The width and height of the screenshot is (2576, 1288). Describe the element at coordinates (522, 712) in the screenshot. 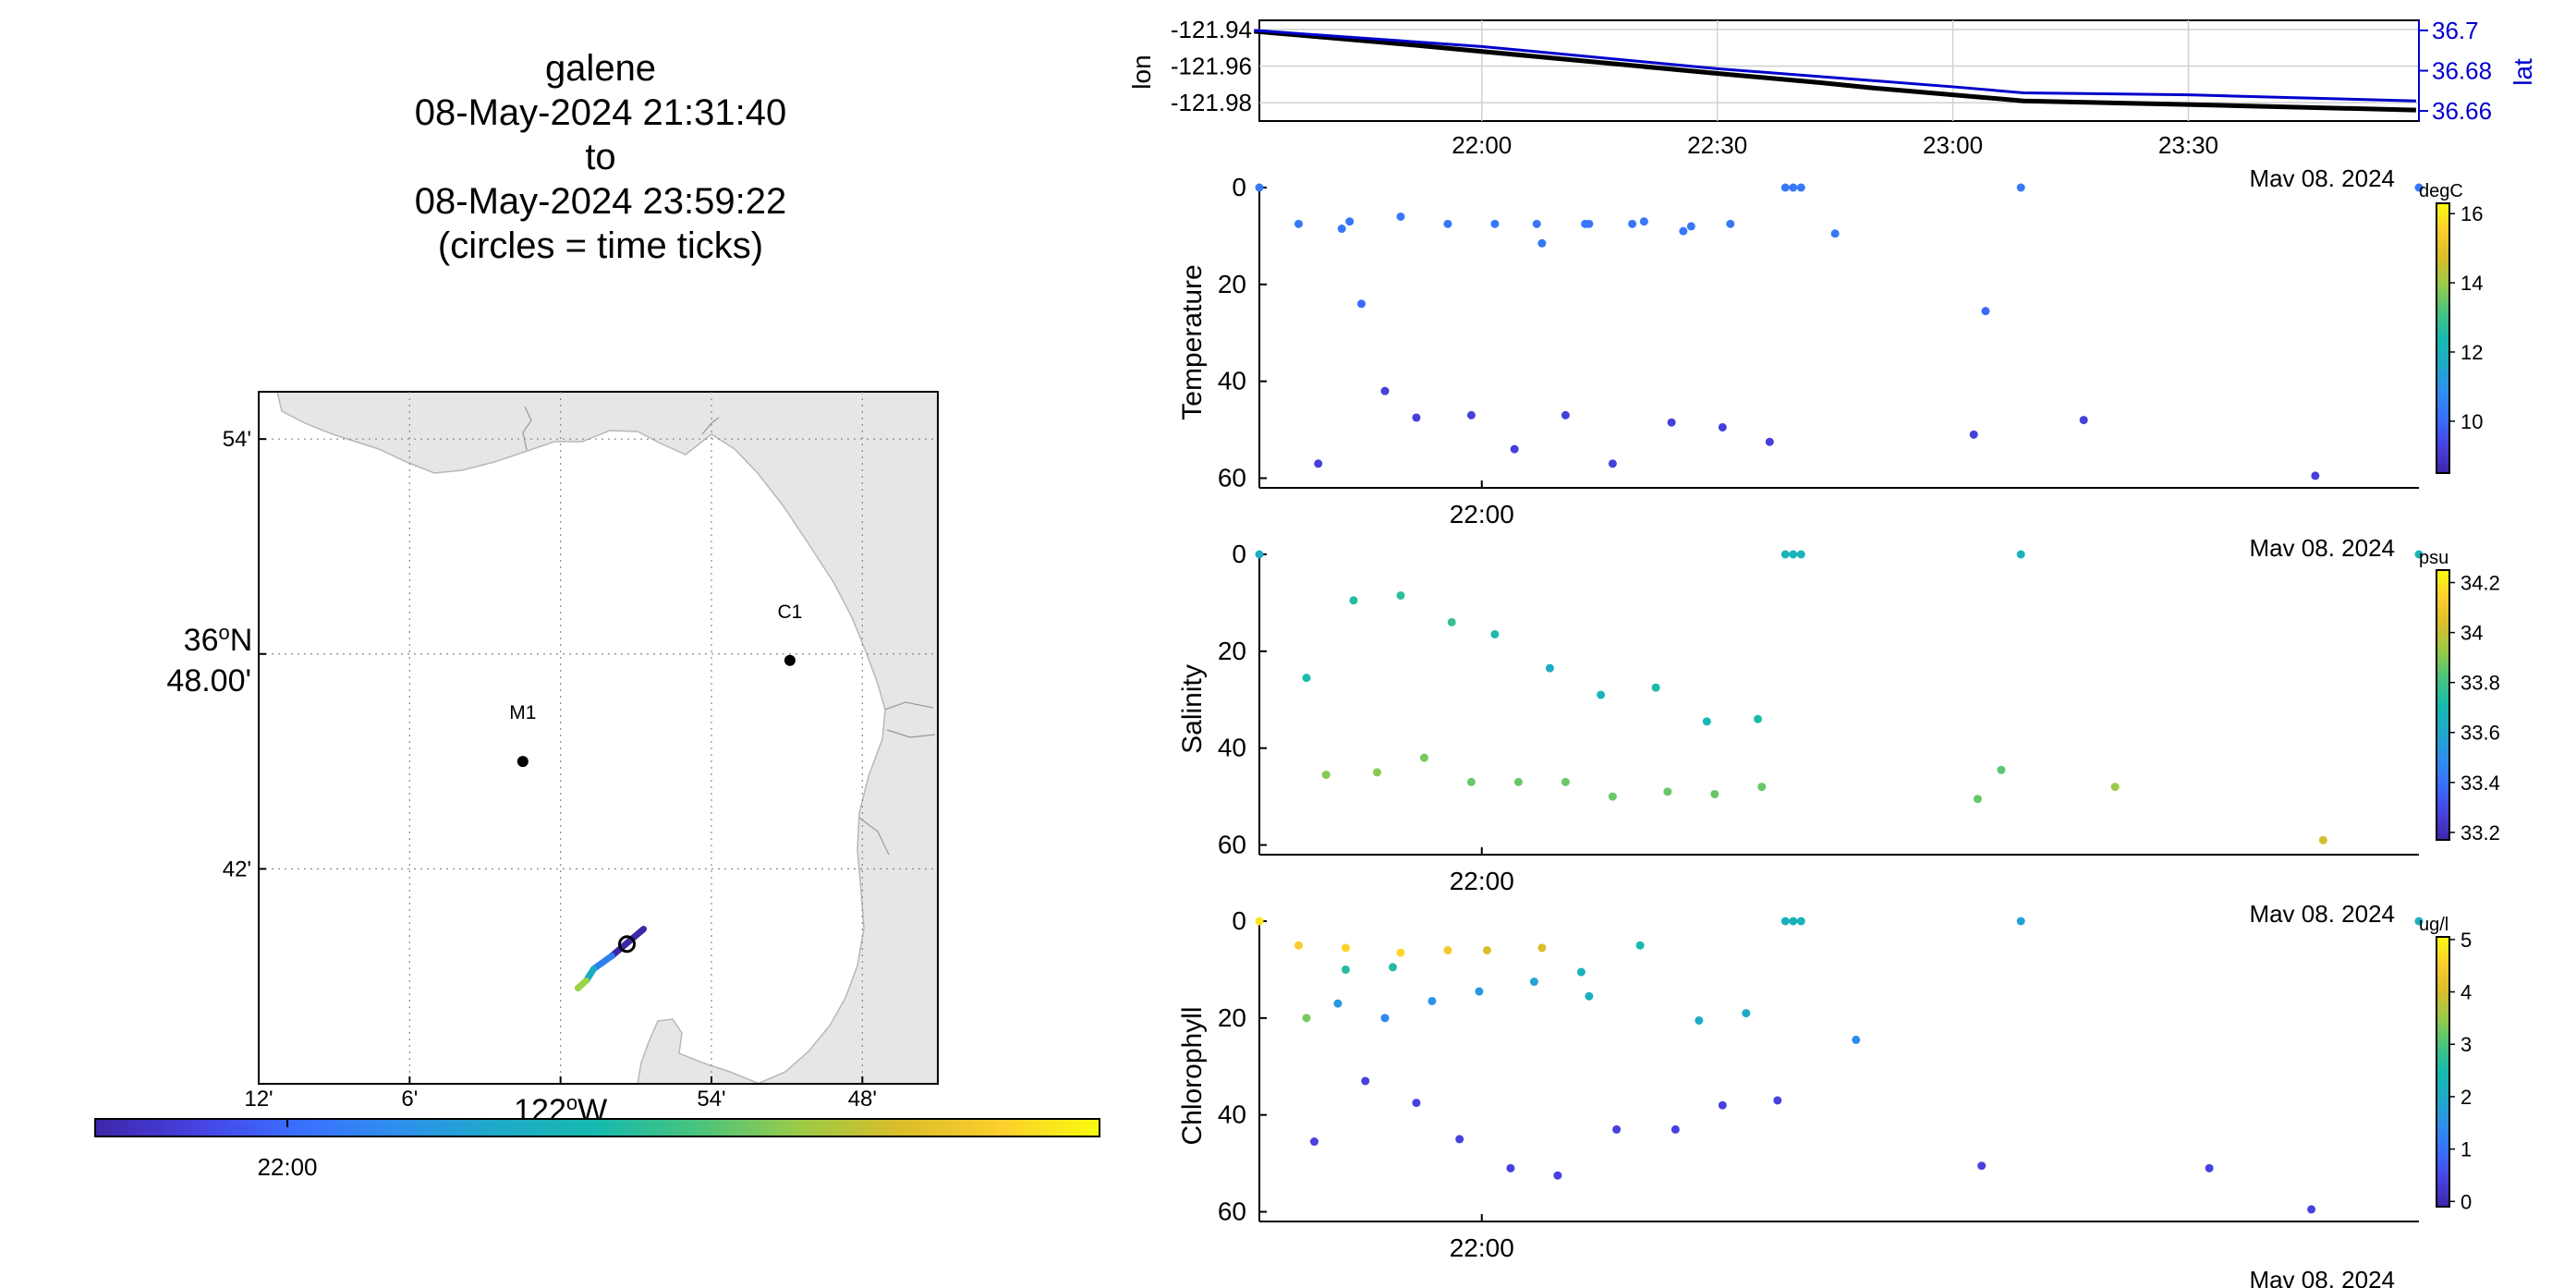

I see `station-label: M1` at that location.